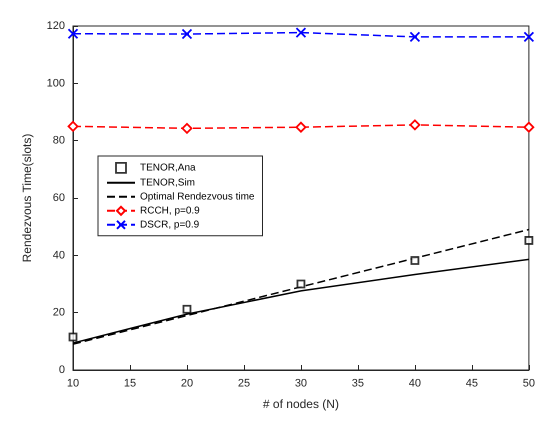 The image size is (546, 432). Describe the element at coordinates (187, 384) in the screenshot. I see `x-tick-label: 20` at that location.